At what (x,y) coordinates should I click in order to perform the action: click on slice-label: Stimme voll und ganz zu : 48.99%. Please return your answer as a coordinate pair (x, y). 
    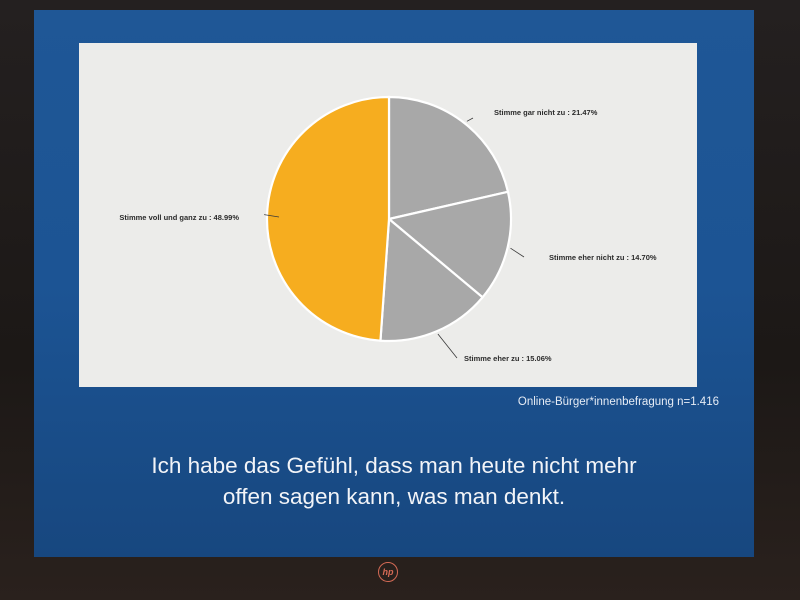
    Looking at the image, I should click on (179, 217).